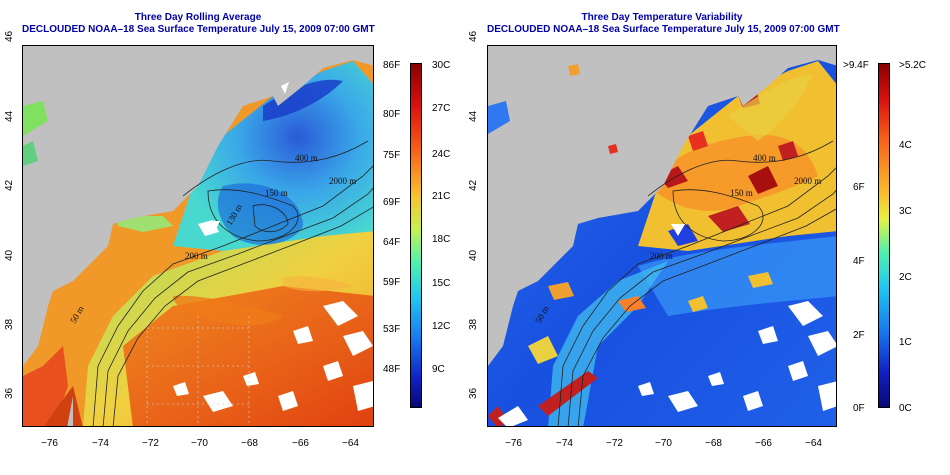  What do you see at coordinates (150, 443) in the screenshot?
I see `left-x-tick-72: −72` at bounding box center [150, 443].